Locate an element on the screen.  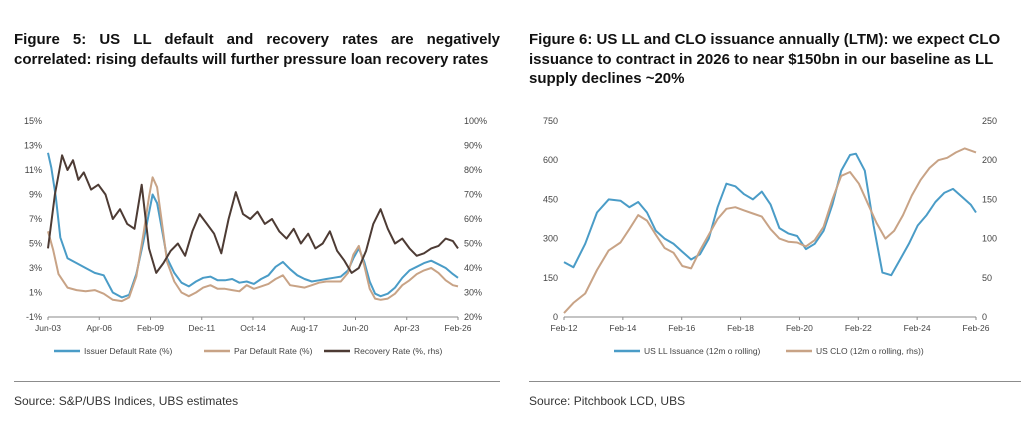
x-tick-label: Feb-14 is located at coordinates (622, 328).